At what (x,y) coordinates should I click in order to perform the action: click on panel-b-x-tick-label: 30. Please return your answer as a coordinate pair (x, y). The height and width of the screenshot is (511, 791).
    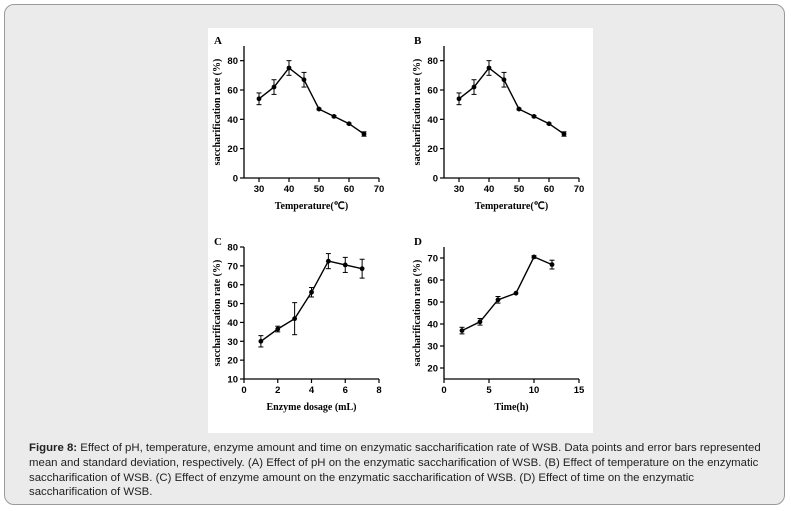
    Looking at the image, I should click on (459, 189).